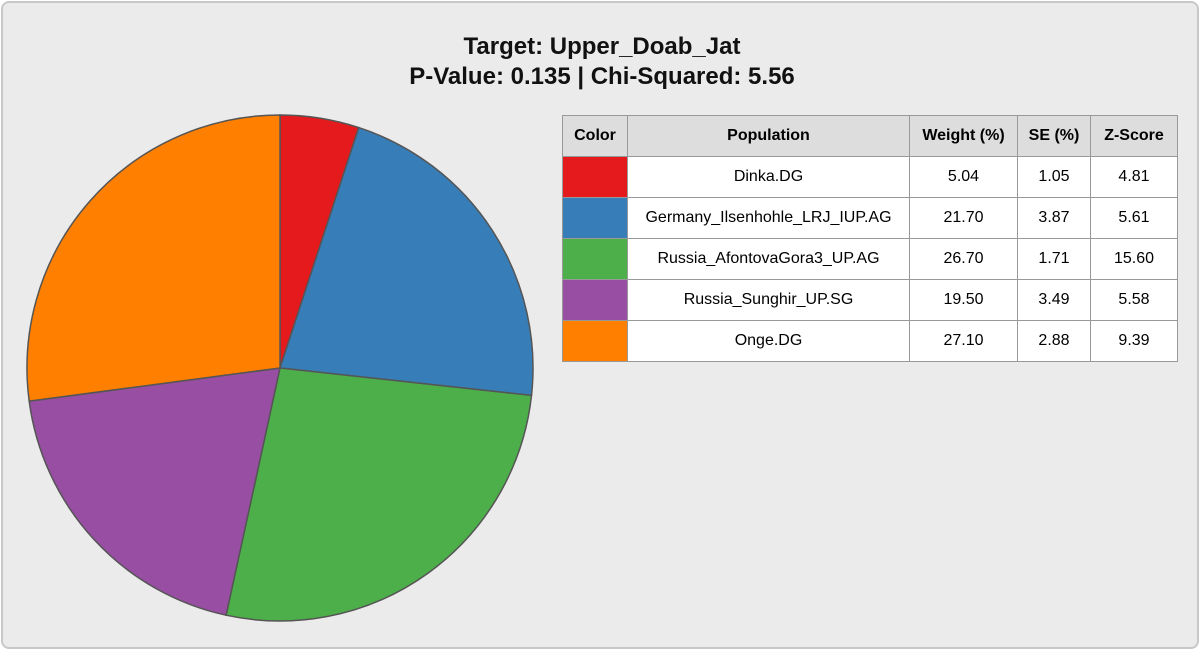  What do you see at coordinates (768, 177) in the screenshot?
I see `population-cell: Dinka.DG` at bounding box center [768, 177].